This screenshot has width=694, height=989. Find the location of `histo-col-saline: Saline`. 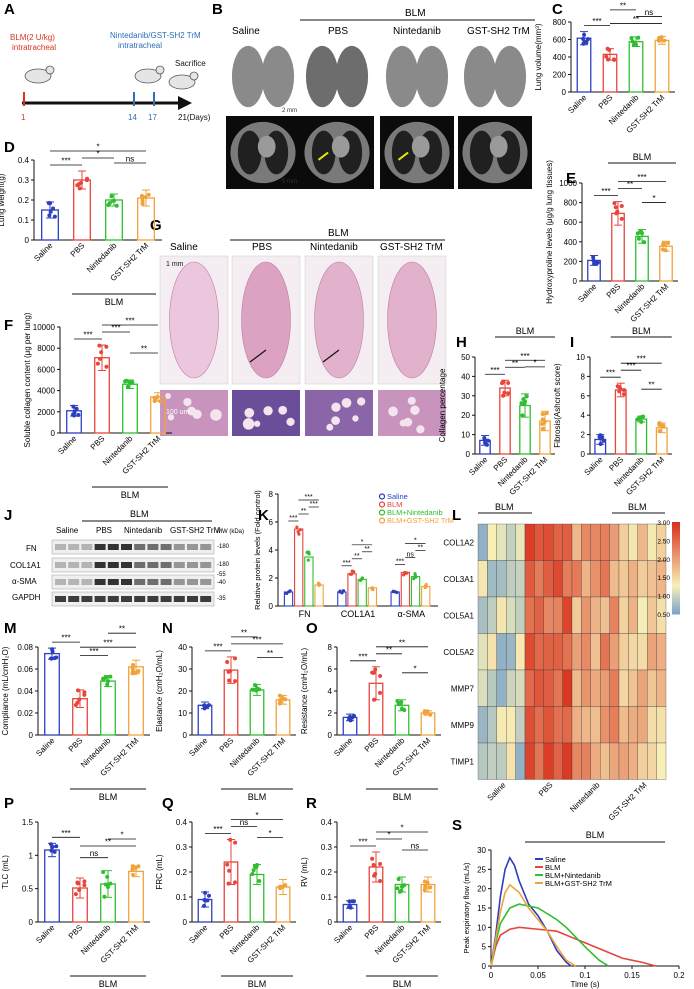

histo-col-saline: Saline is located at coordinates (184, 247).